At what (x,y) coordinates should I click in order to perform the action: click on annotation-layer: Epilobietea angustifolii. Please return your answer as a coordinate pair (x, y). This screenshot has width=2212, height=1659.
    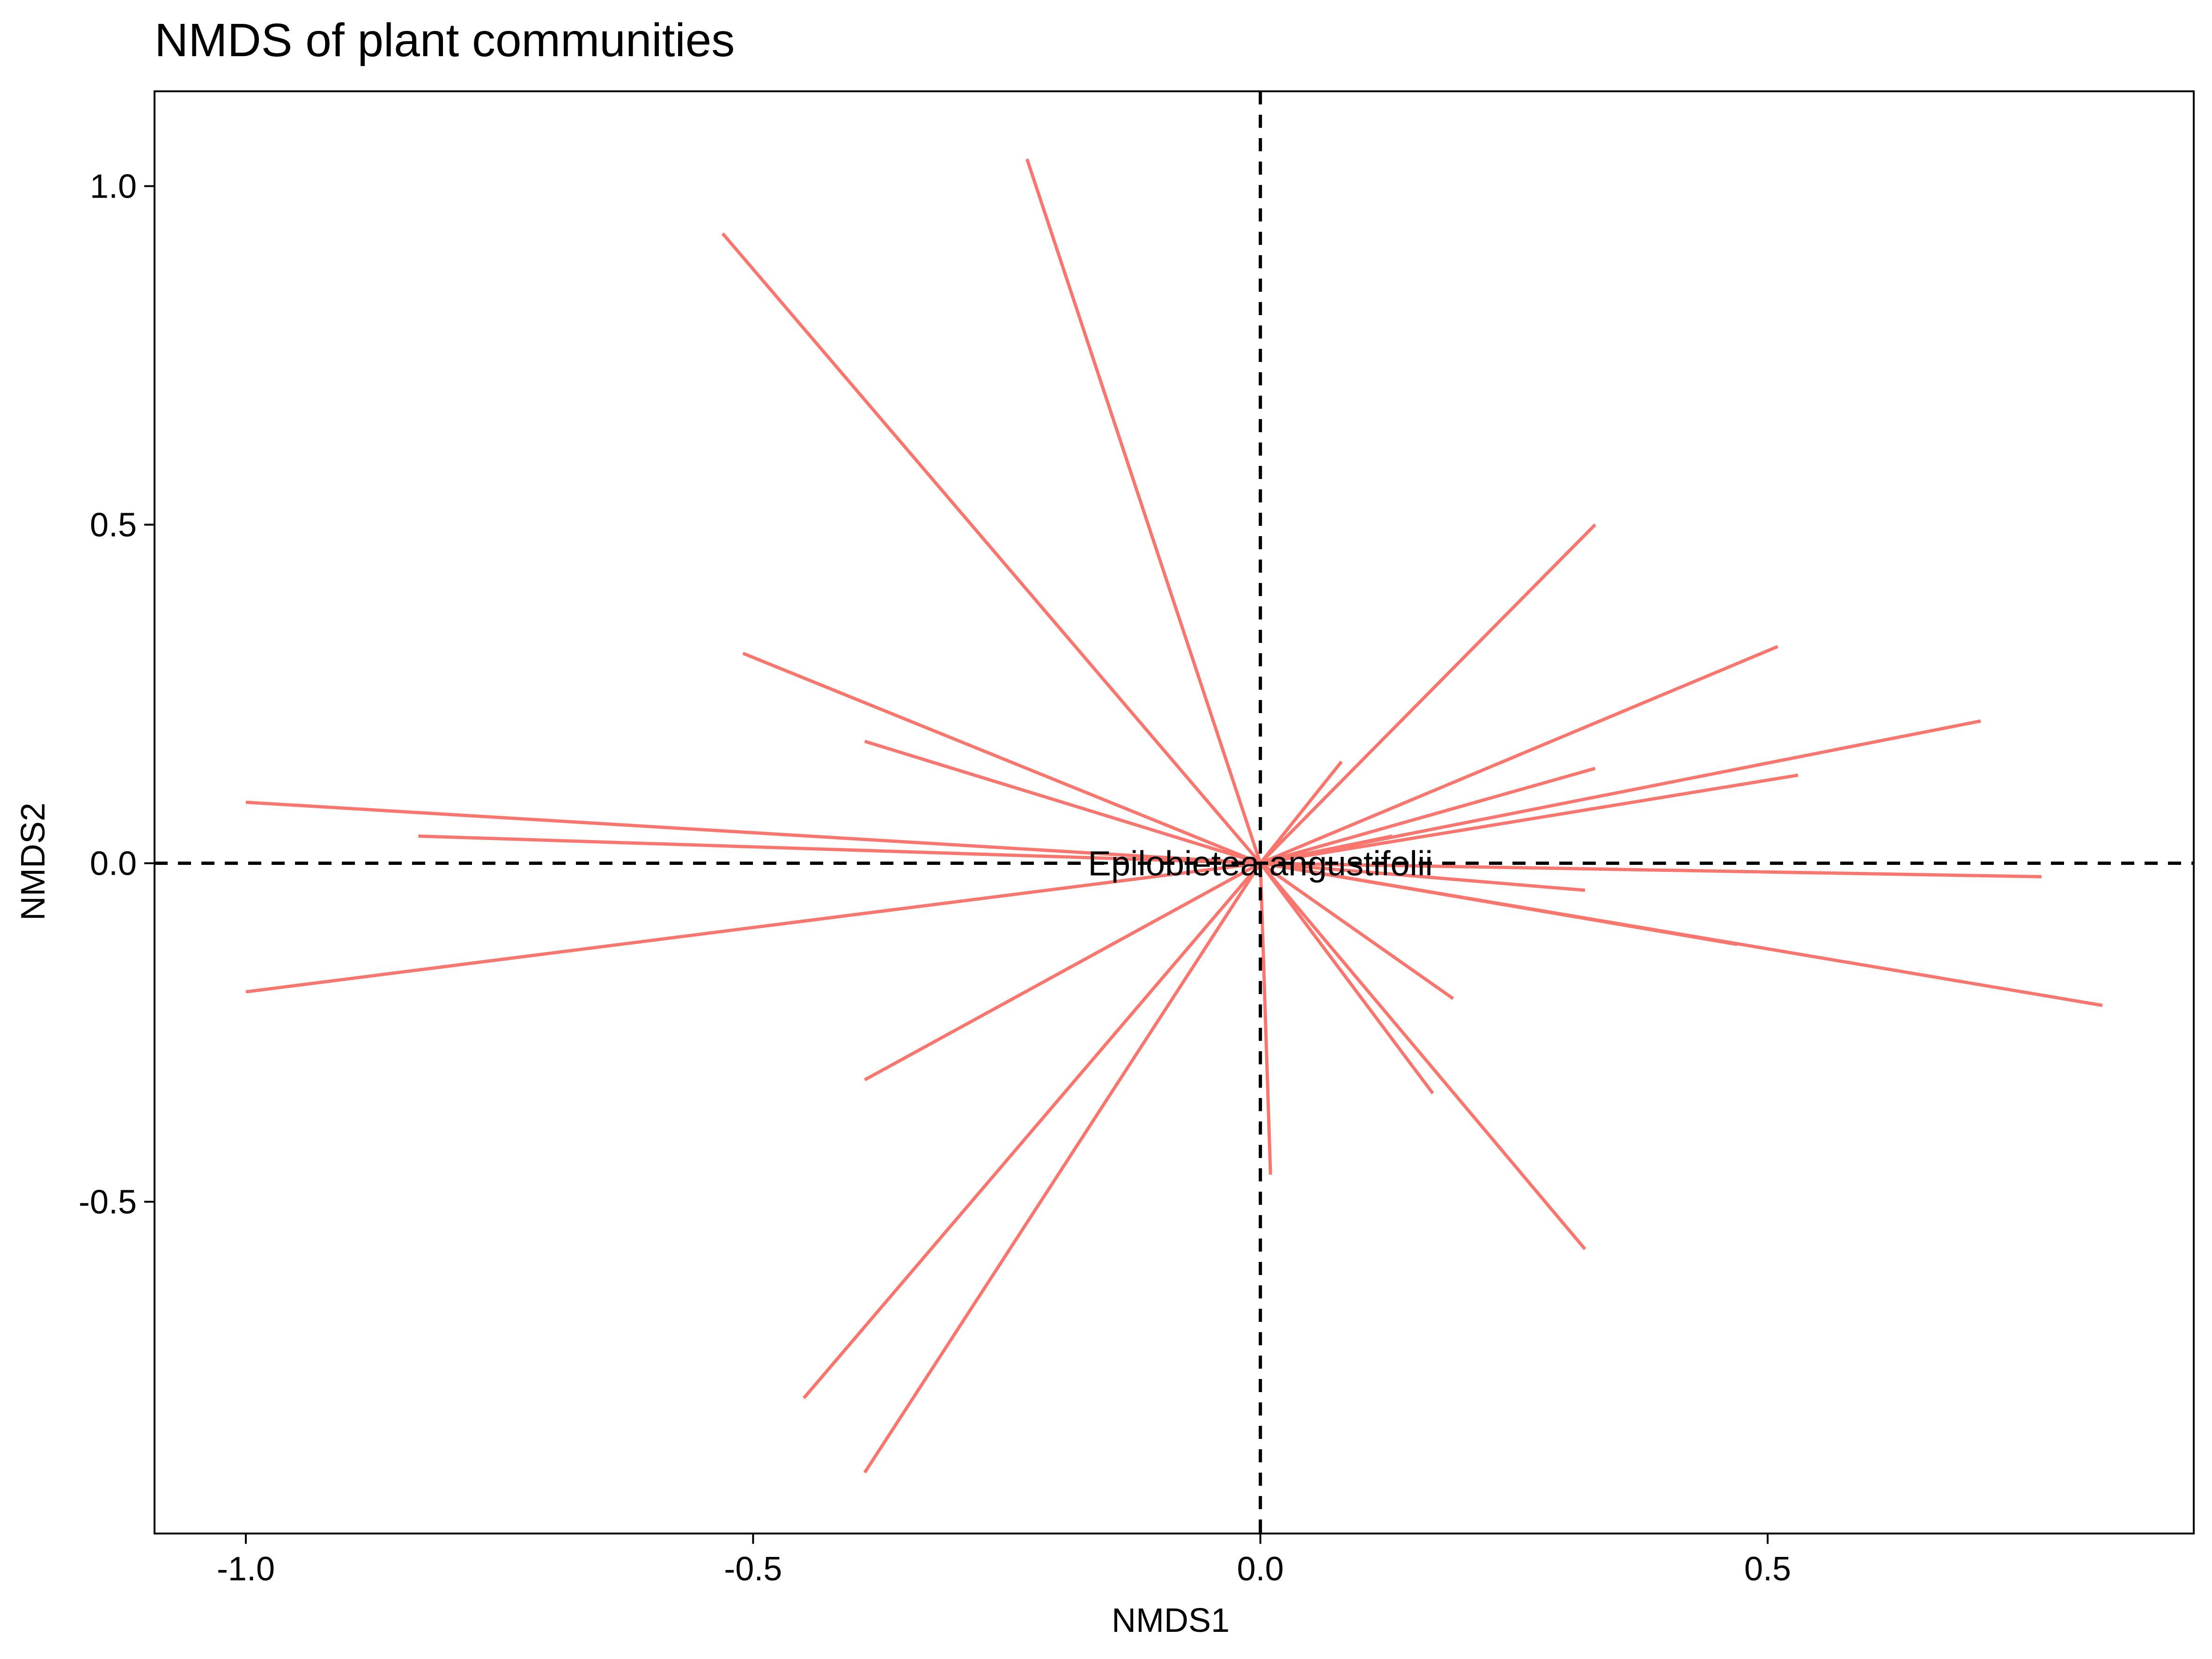
    Looking at the image, I should click on (1260, 864).